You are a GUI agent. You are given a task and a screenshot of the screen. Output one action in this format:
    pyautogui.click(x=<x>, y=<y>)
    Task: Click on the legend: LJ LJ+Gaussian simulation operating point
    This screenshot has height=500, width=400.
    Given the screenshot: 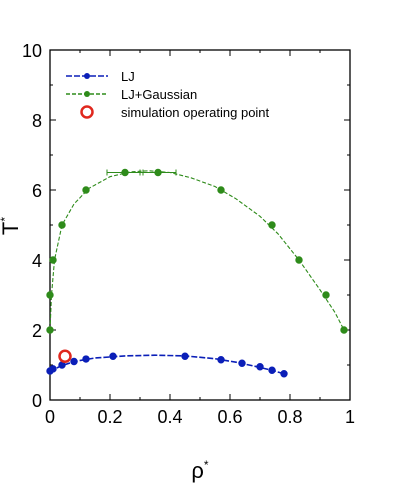 What is the action you would take?
    pyautogui.click(x=168, y=94)
    